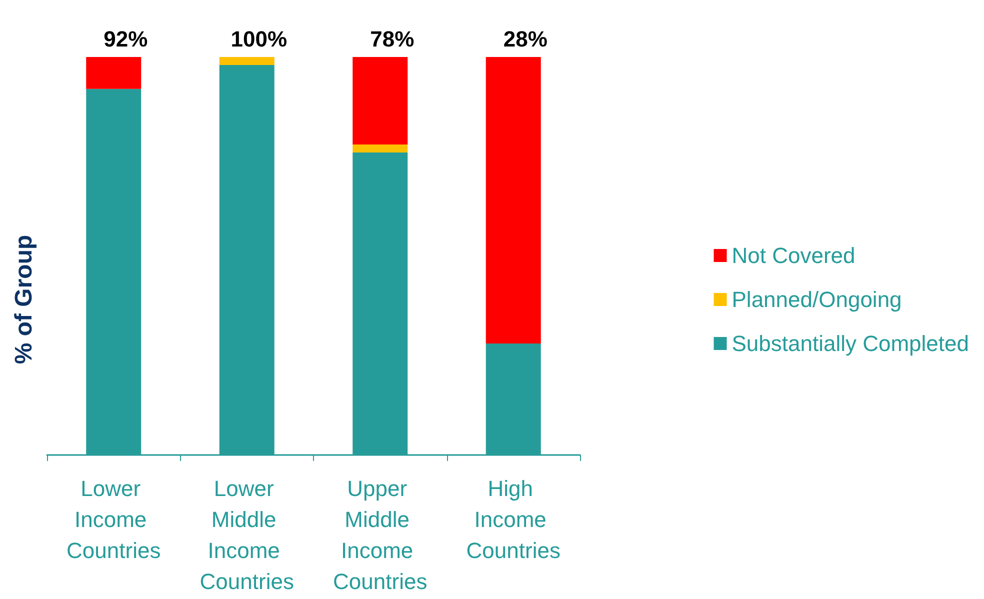 Image resolution: width=984 pixels, height=599 pixels. What do you see at coordinates (113, 519) in the screenshot?
I see `x-tick-label: Lower Income Countries` at bounding box center [113, 519].